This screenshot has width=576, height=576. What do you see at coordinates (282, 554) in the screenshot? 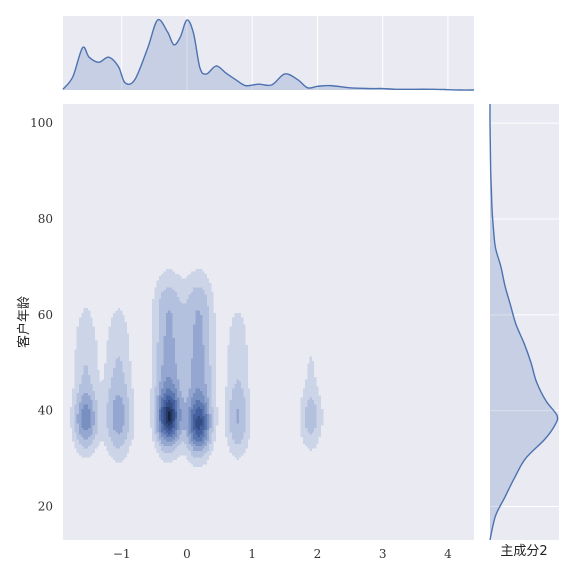
I see `x-tick-labels: −1 0 1 2 3 4` at bounding box center [282, 554].